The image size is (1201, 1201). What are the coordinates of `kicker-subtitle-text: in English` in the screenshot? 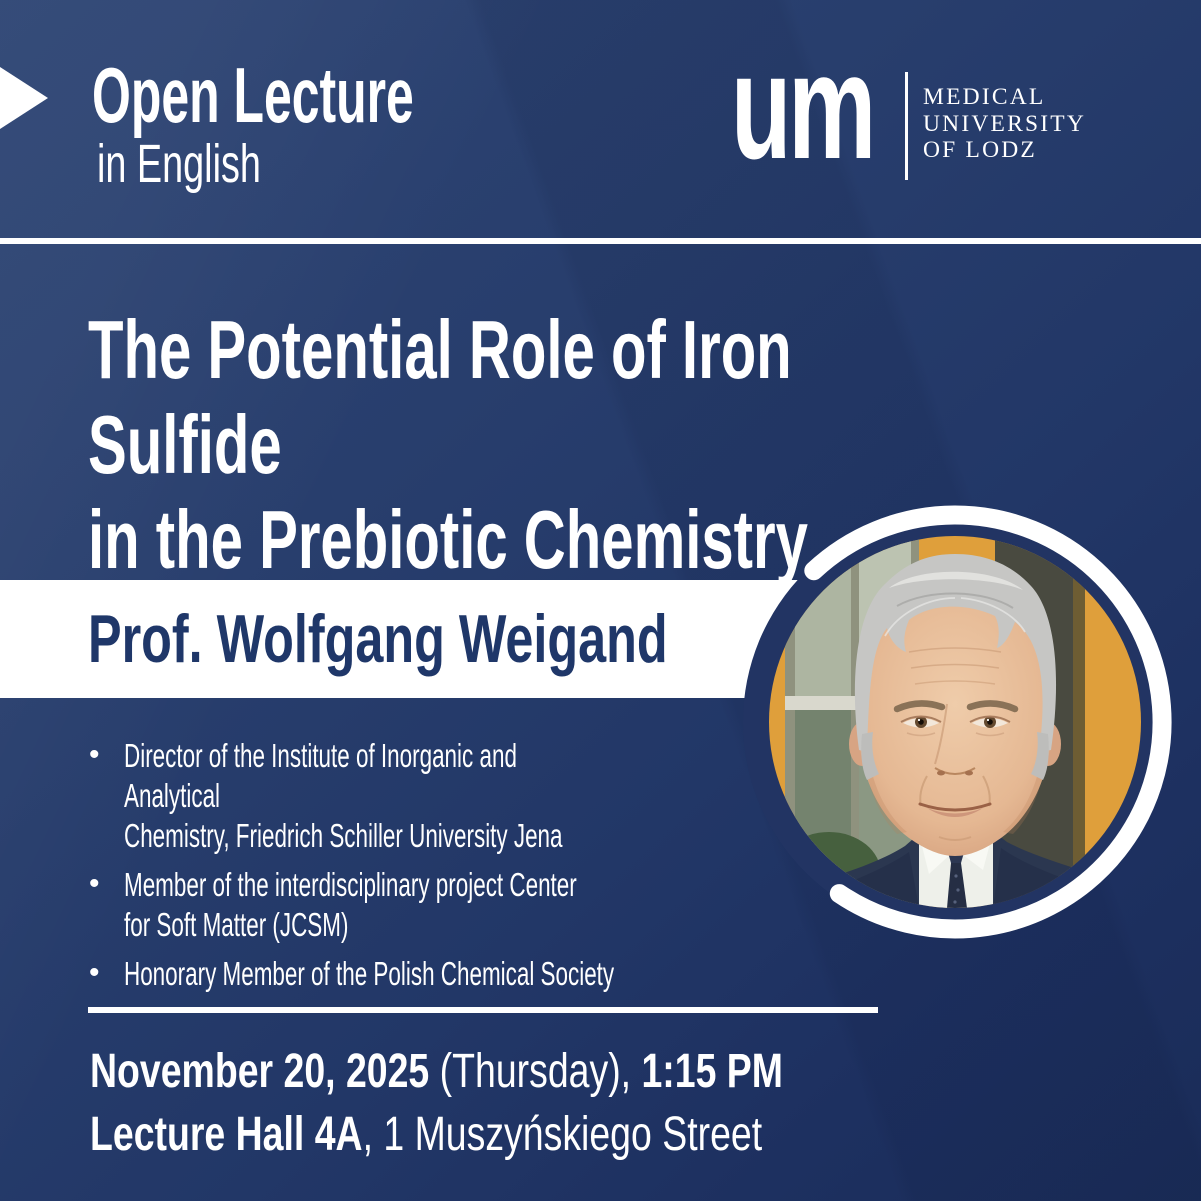 It's located at (179, 164).